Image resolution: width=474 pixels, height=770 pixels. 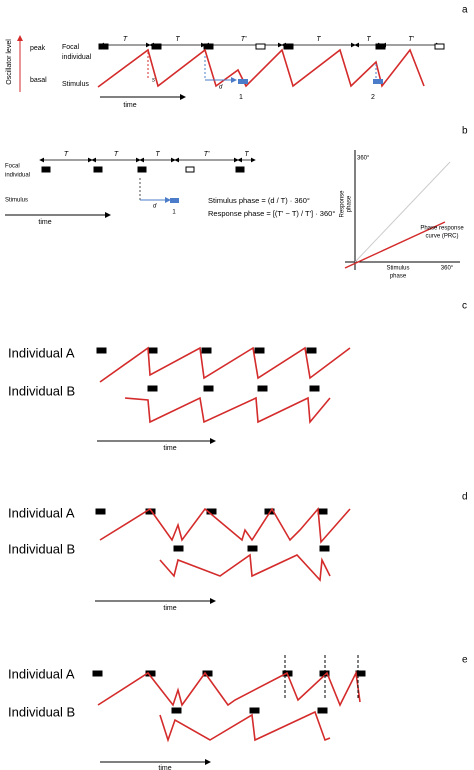 What do you see at coordinates (363, 159) in the screenshot?
I see `y-max: 360°` at bounding box center [363, 159].